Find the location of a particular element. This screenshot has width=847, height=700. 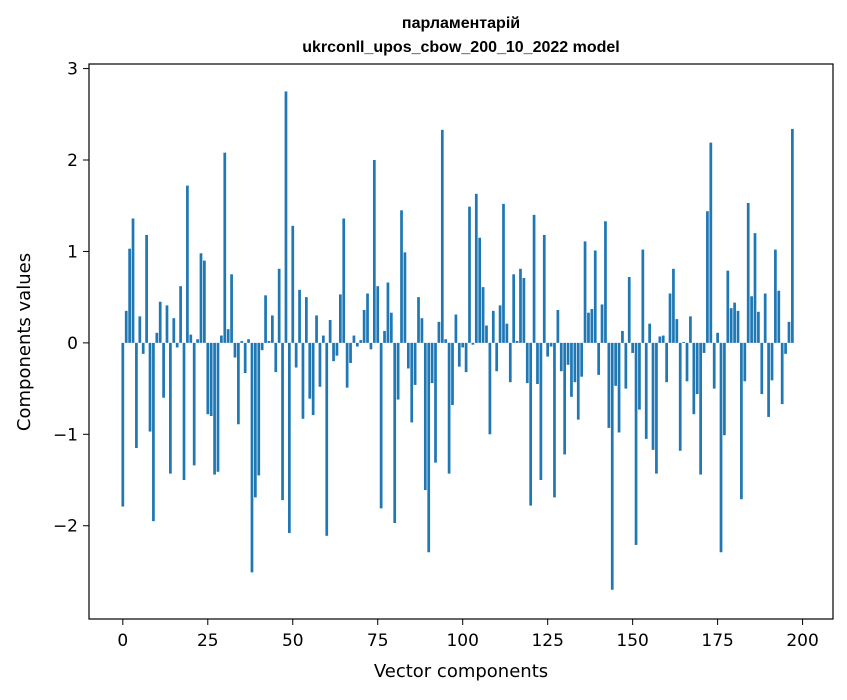

x-tick-label-100: 100 is located at coordinates (462, 641).